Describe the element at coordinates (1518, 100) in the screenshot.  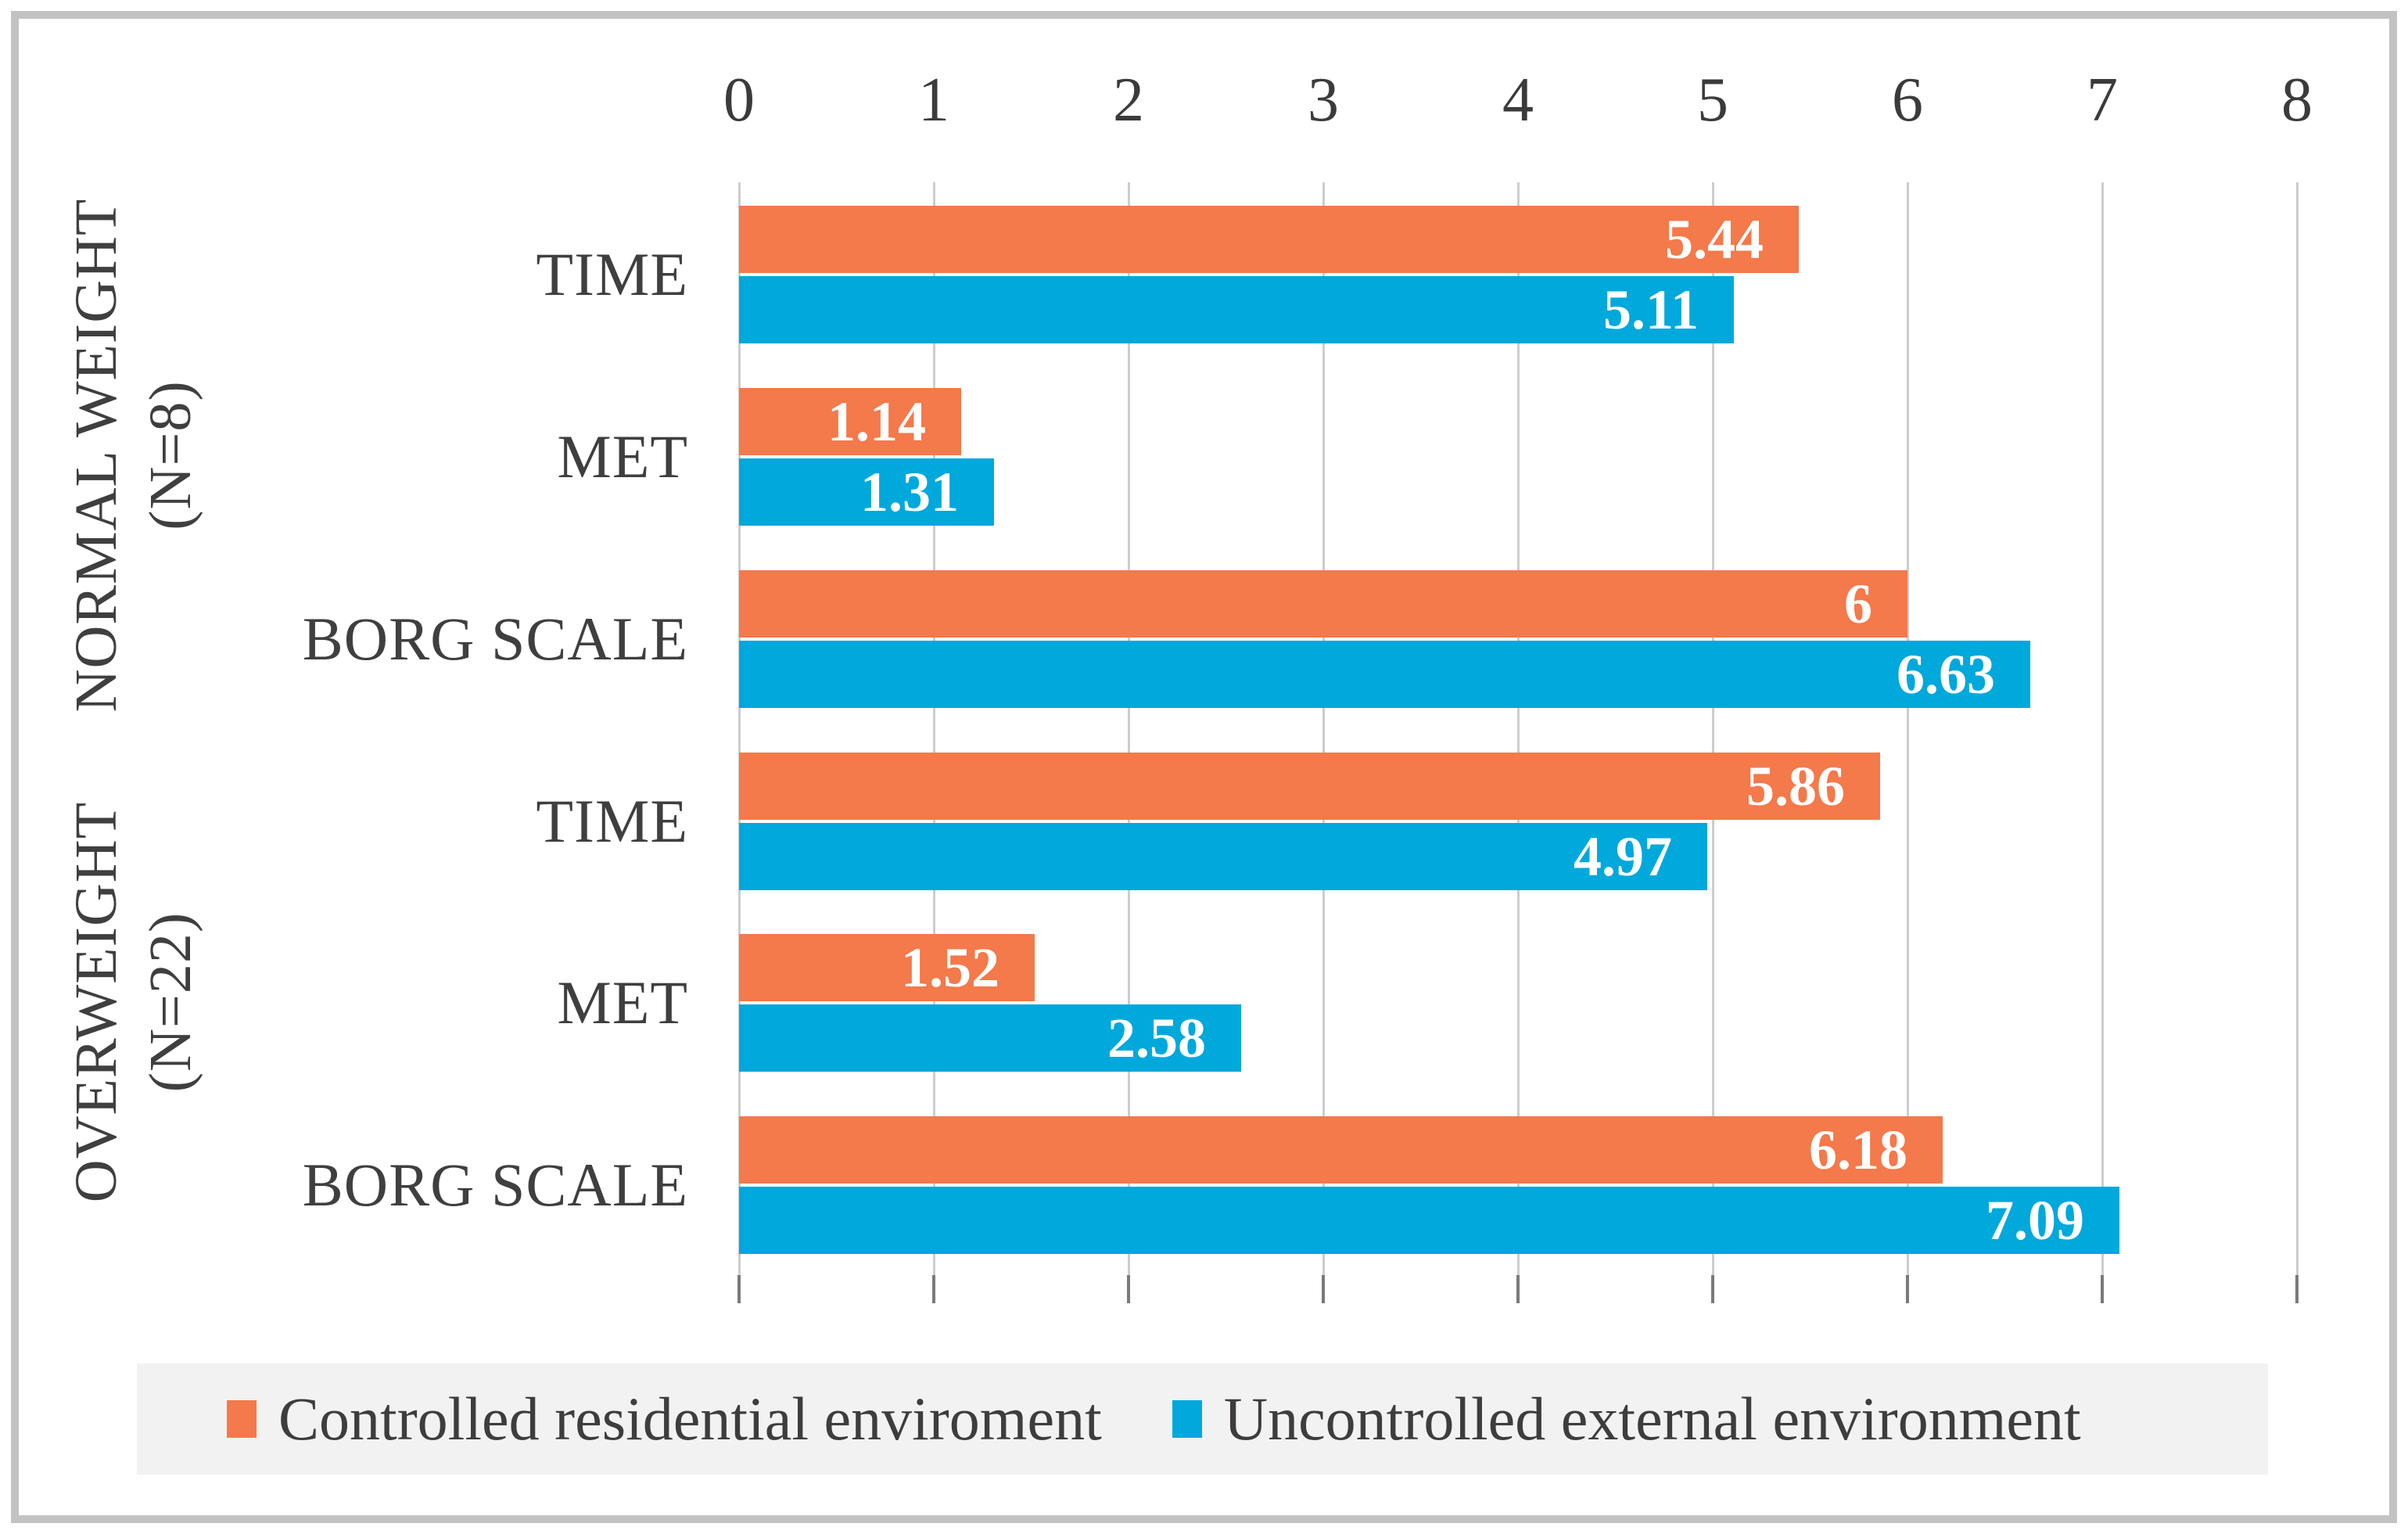
I see `x-axis-tick-label: 4` at that location.